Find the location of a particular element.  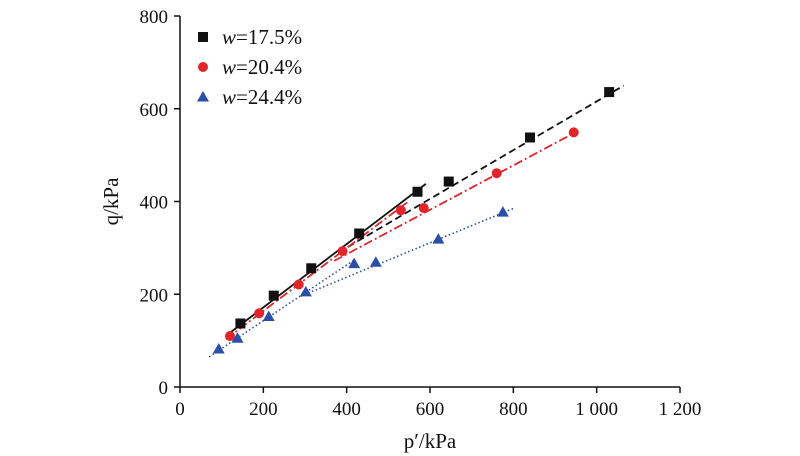

x-tick-label: 0 is located at coordinates (180, 409).